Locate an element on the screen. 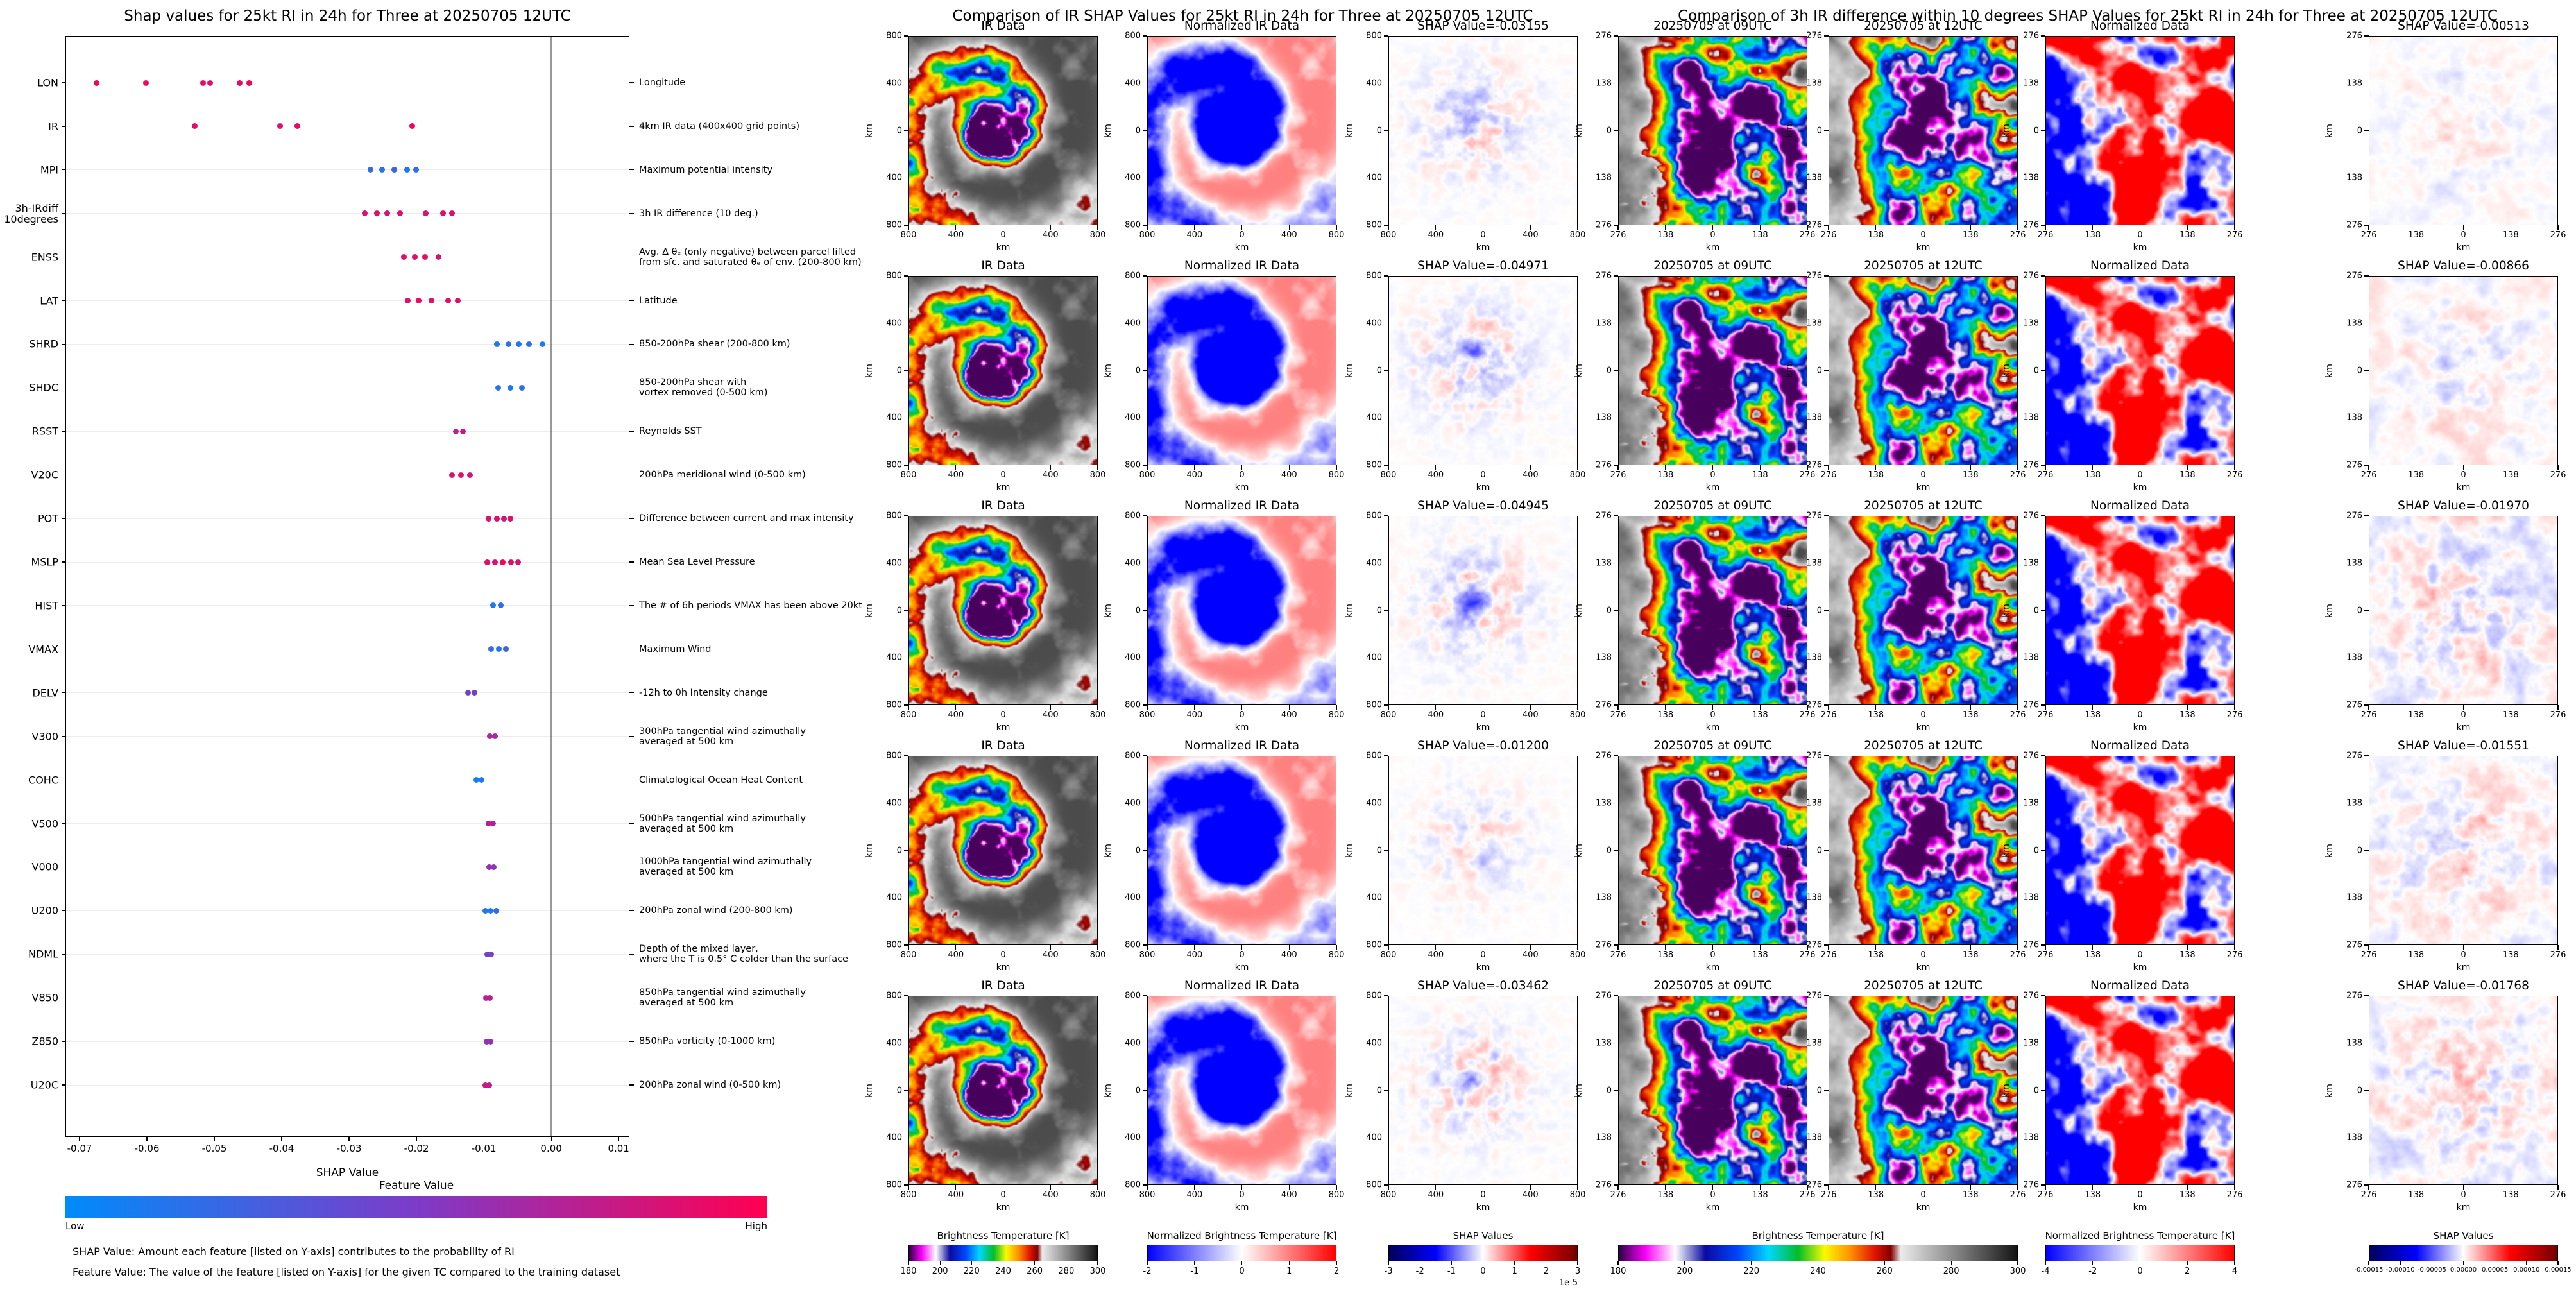 The image size is (2576, 1289). x-tick-label: -0.02 is located at coordinates (417, 1148).